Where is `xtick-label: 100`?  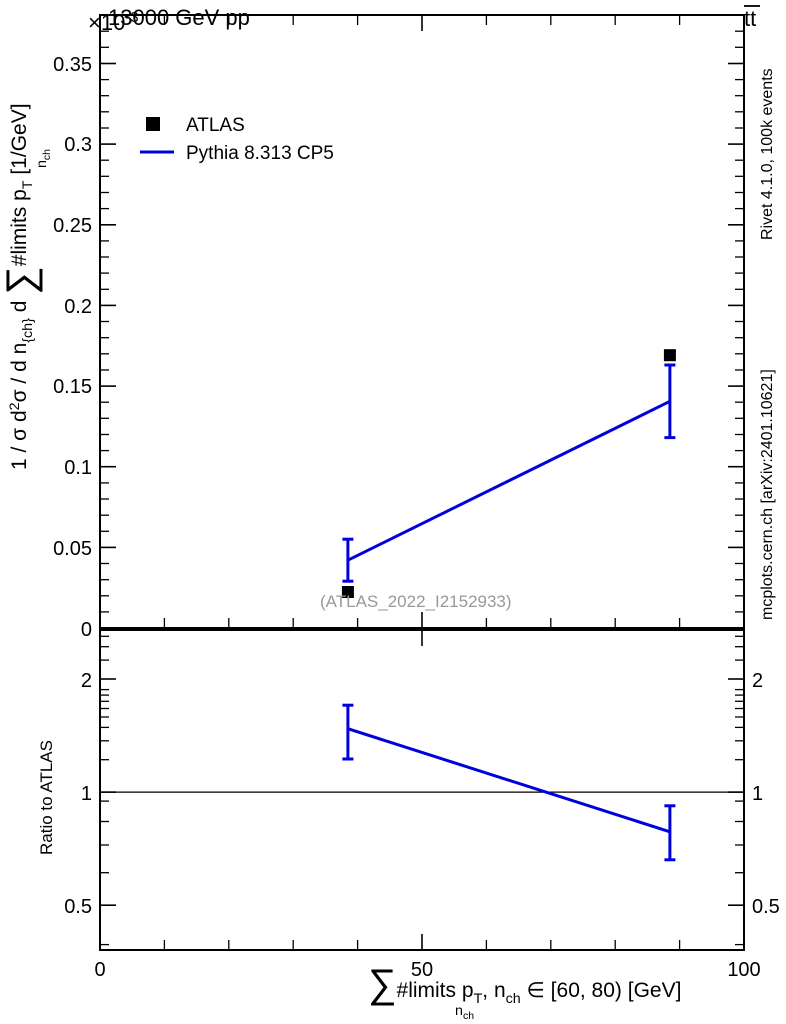 xtick-label: 100 is located at coordinates (743, 970).